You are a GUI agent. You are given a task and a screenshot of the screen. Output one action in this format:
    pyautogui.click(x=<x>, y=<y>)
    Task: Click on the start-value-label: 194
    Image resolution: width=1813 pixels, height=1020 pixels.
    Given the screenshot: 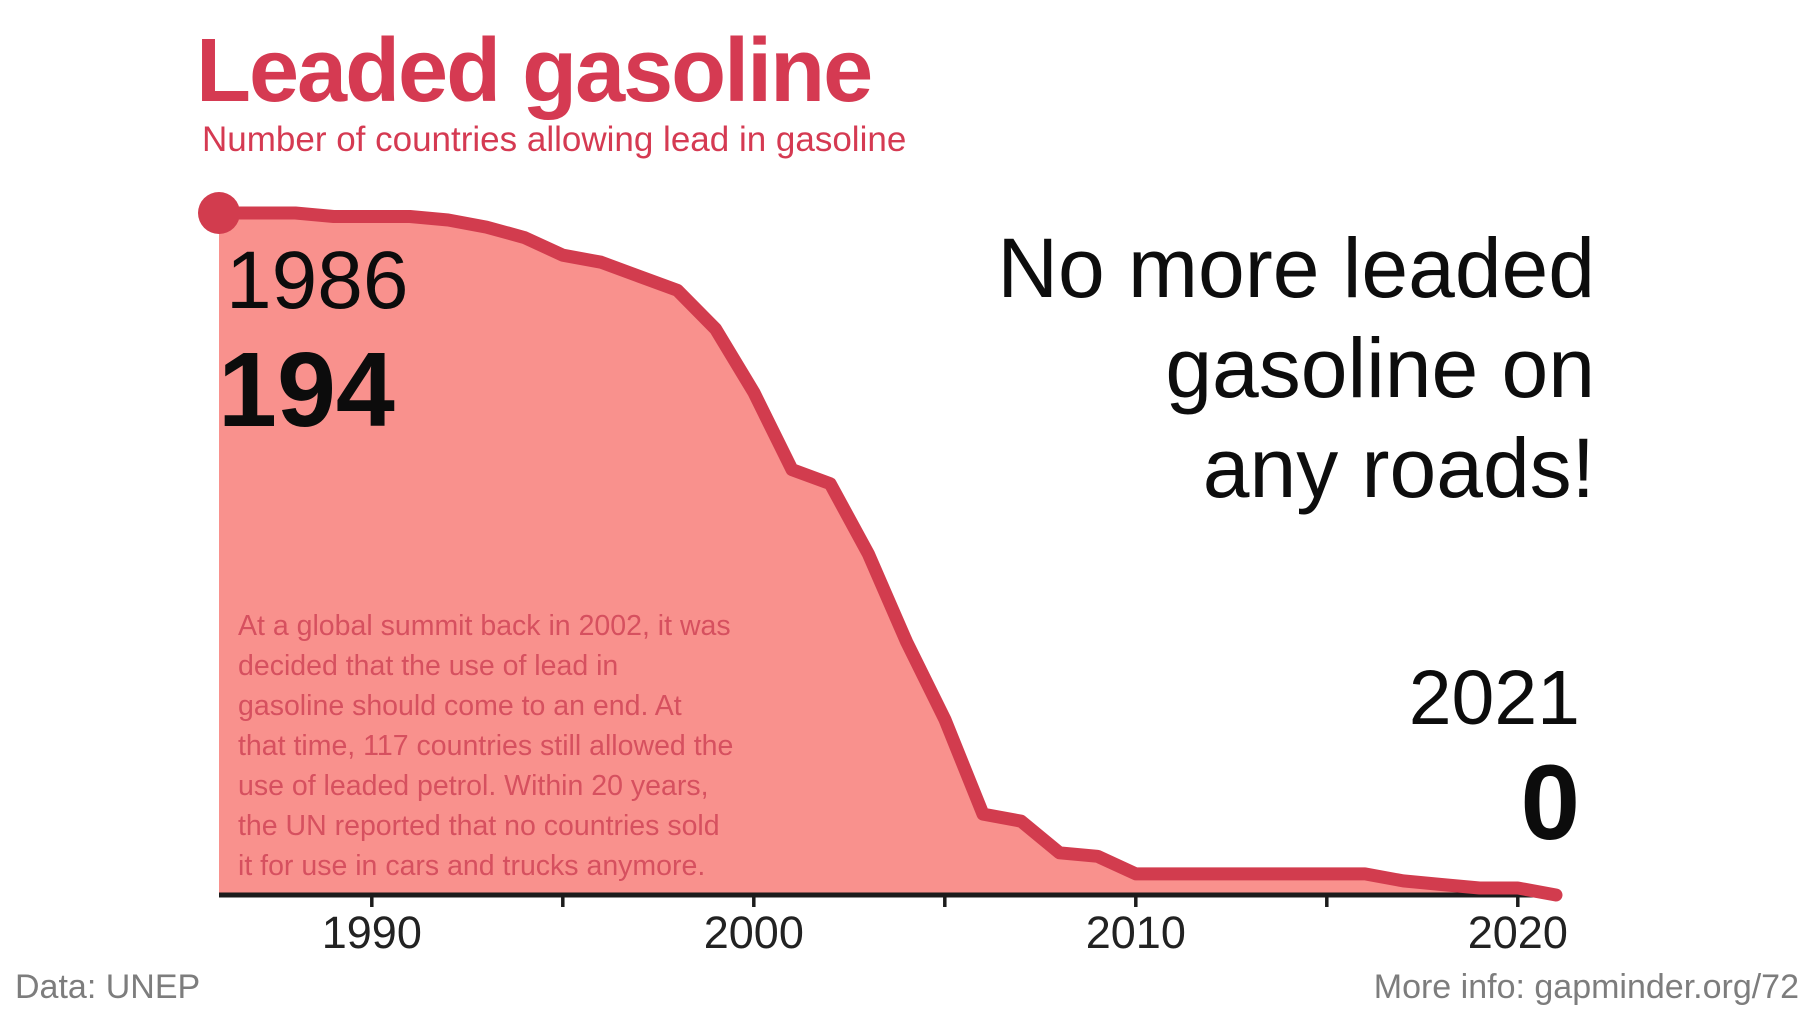 What is the action you would take?
    pyautogui.click(x=306, y=390)
    